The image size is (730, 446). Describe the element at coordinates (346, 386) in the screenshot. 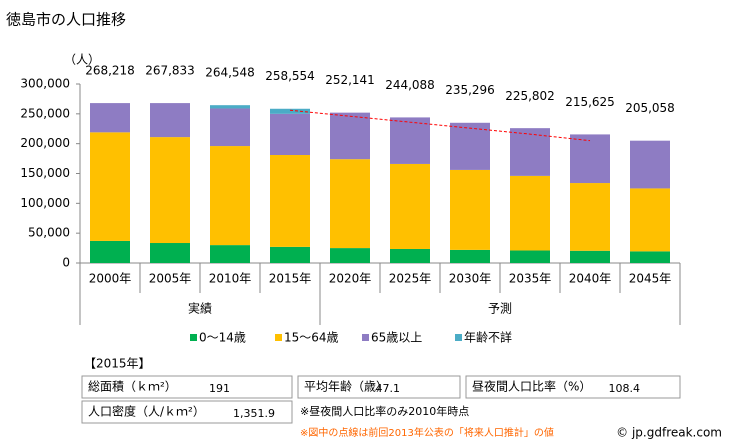

I see `info-label: 平均年齢（歳）` at that location.